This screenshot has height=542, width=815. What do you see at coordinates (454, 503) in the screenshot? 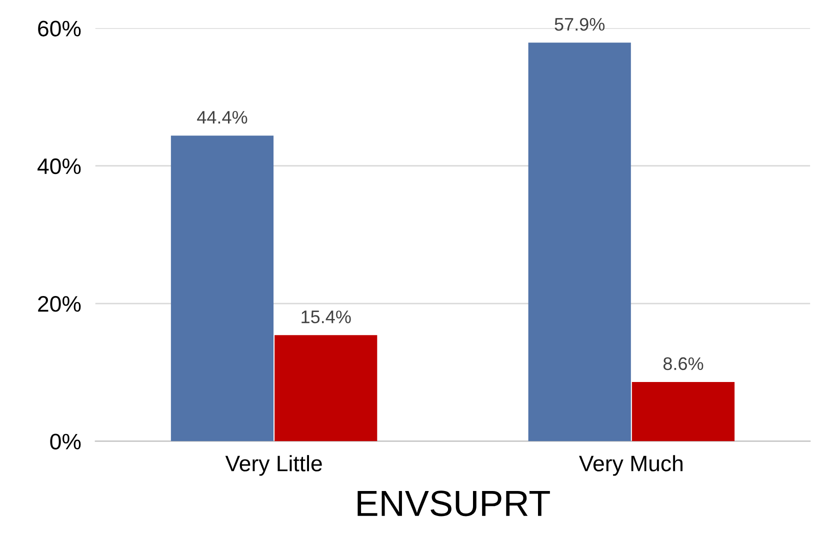
I see `x-axis-title: ENVSUPRT` at bounding box center [454, 503].